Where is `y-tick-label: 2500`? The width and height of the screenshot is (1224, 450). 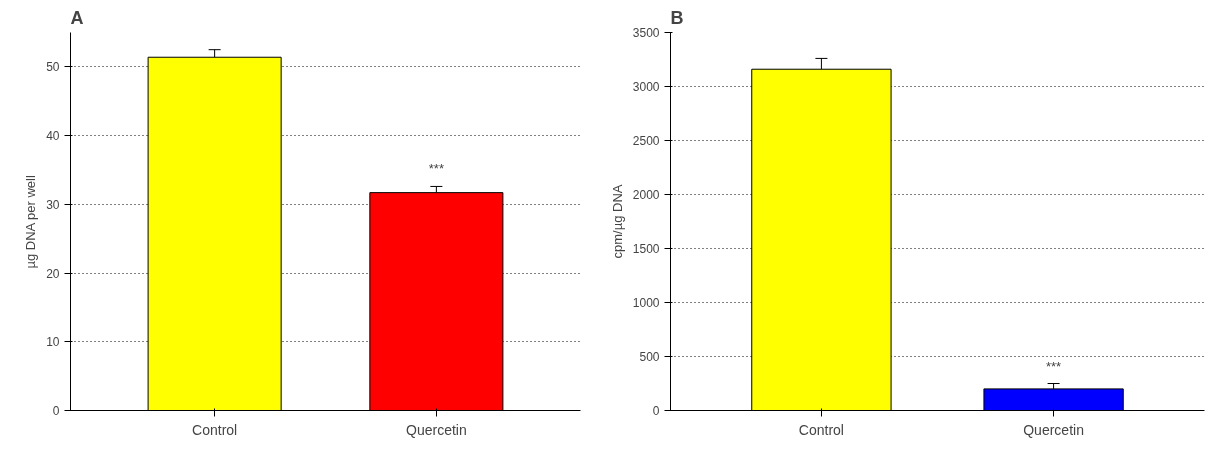
y-tick-label: 2500 is located at coordinates (646, 141).